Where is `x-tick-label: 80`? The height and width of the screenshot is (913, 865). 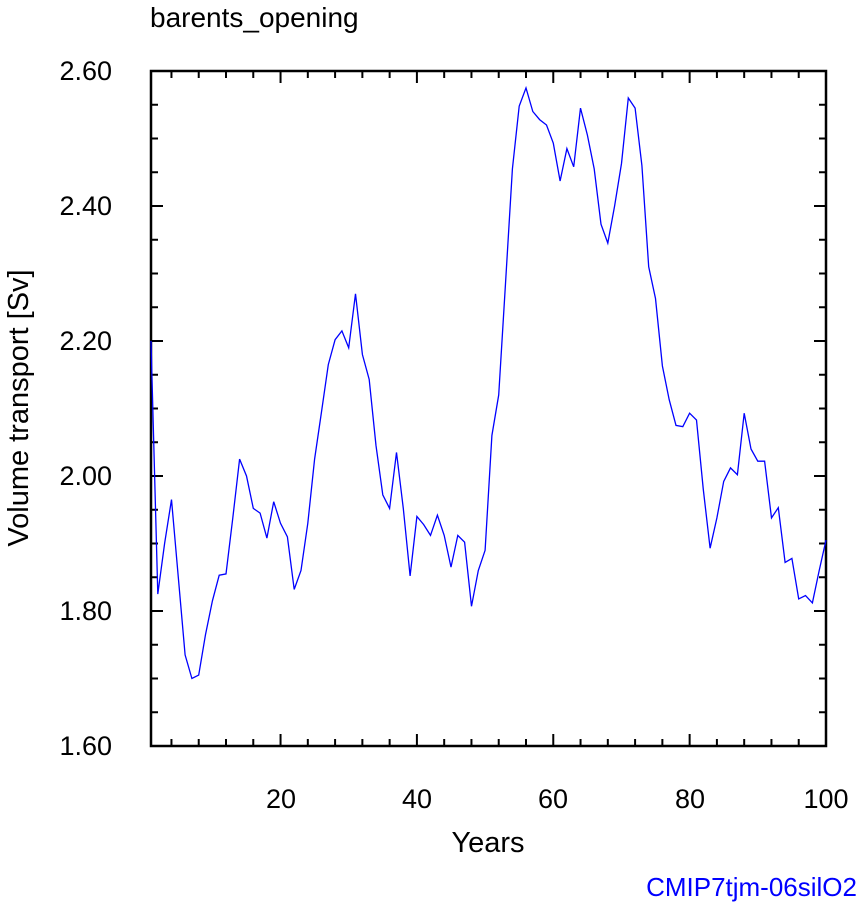 x-tick-label: 80 is located at coordinates (690, 799).